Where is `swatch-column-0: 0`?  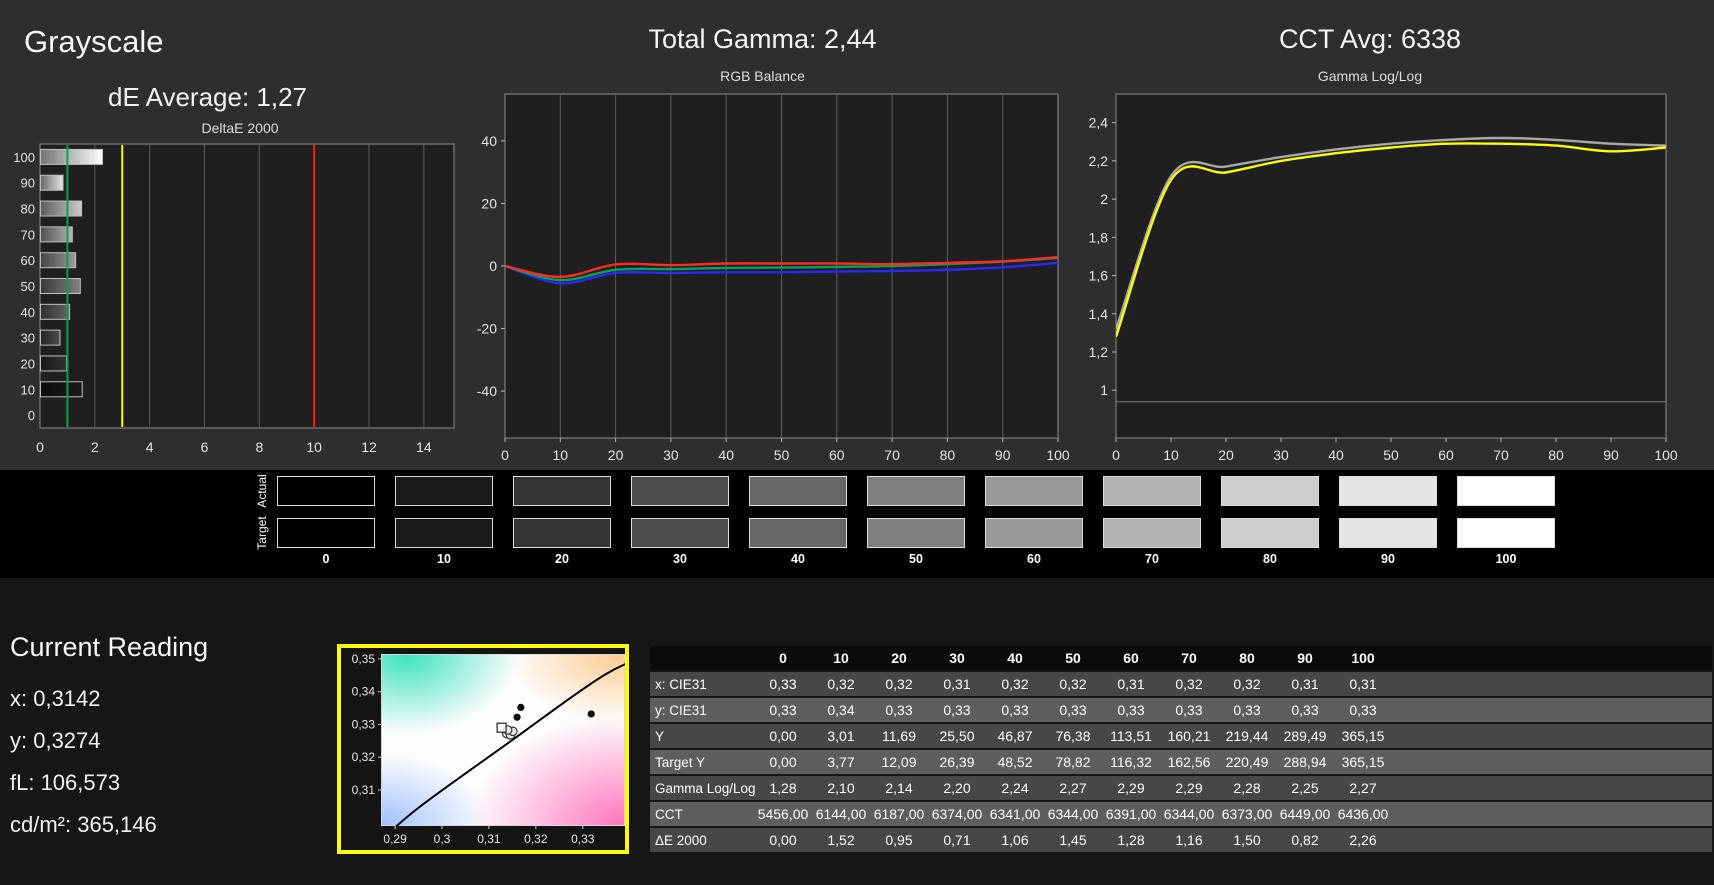
swatch-column-0: 0 is located at coordinates (326, 521).